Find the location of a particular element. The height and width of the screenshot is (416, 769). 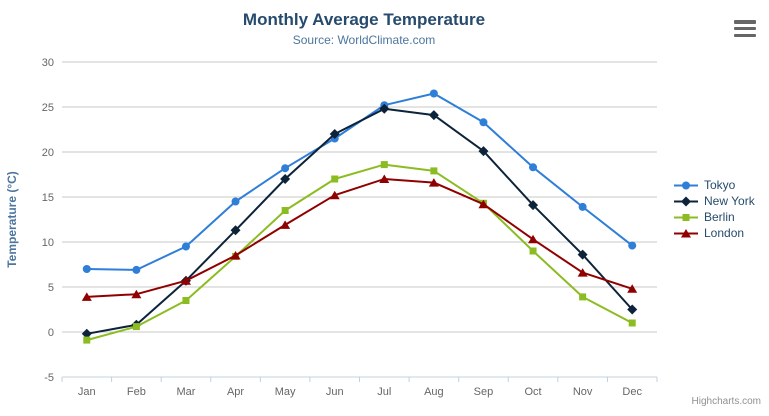

legend: Tokyo New York Berlin London is located at coordinates (714, 209).